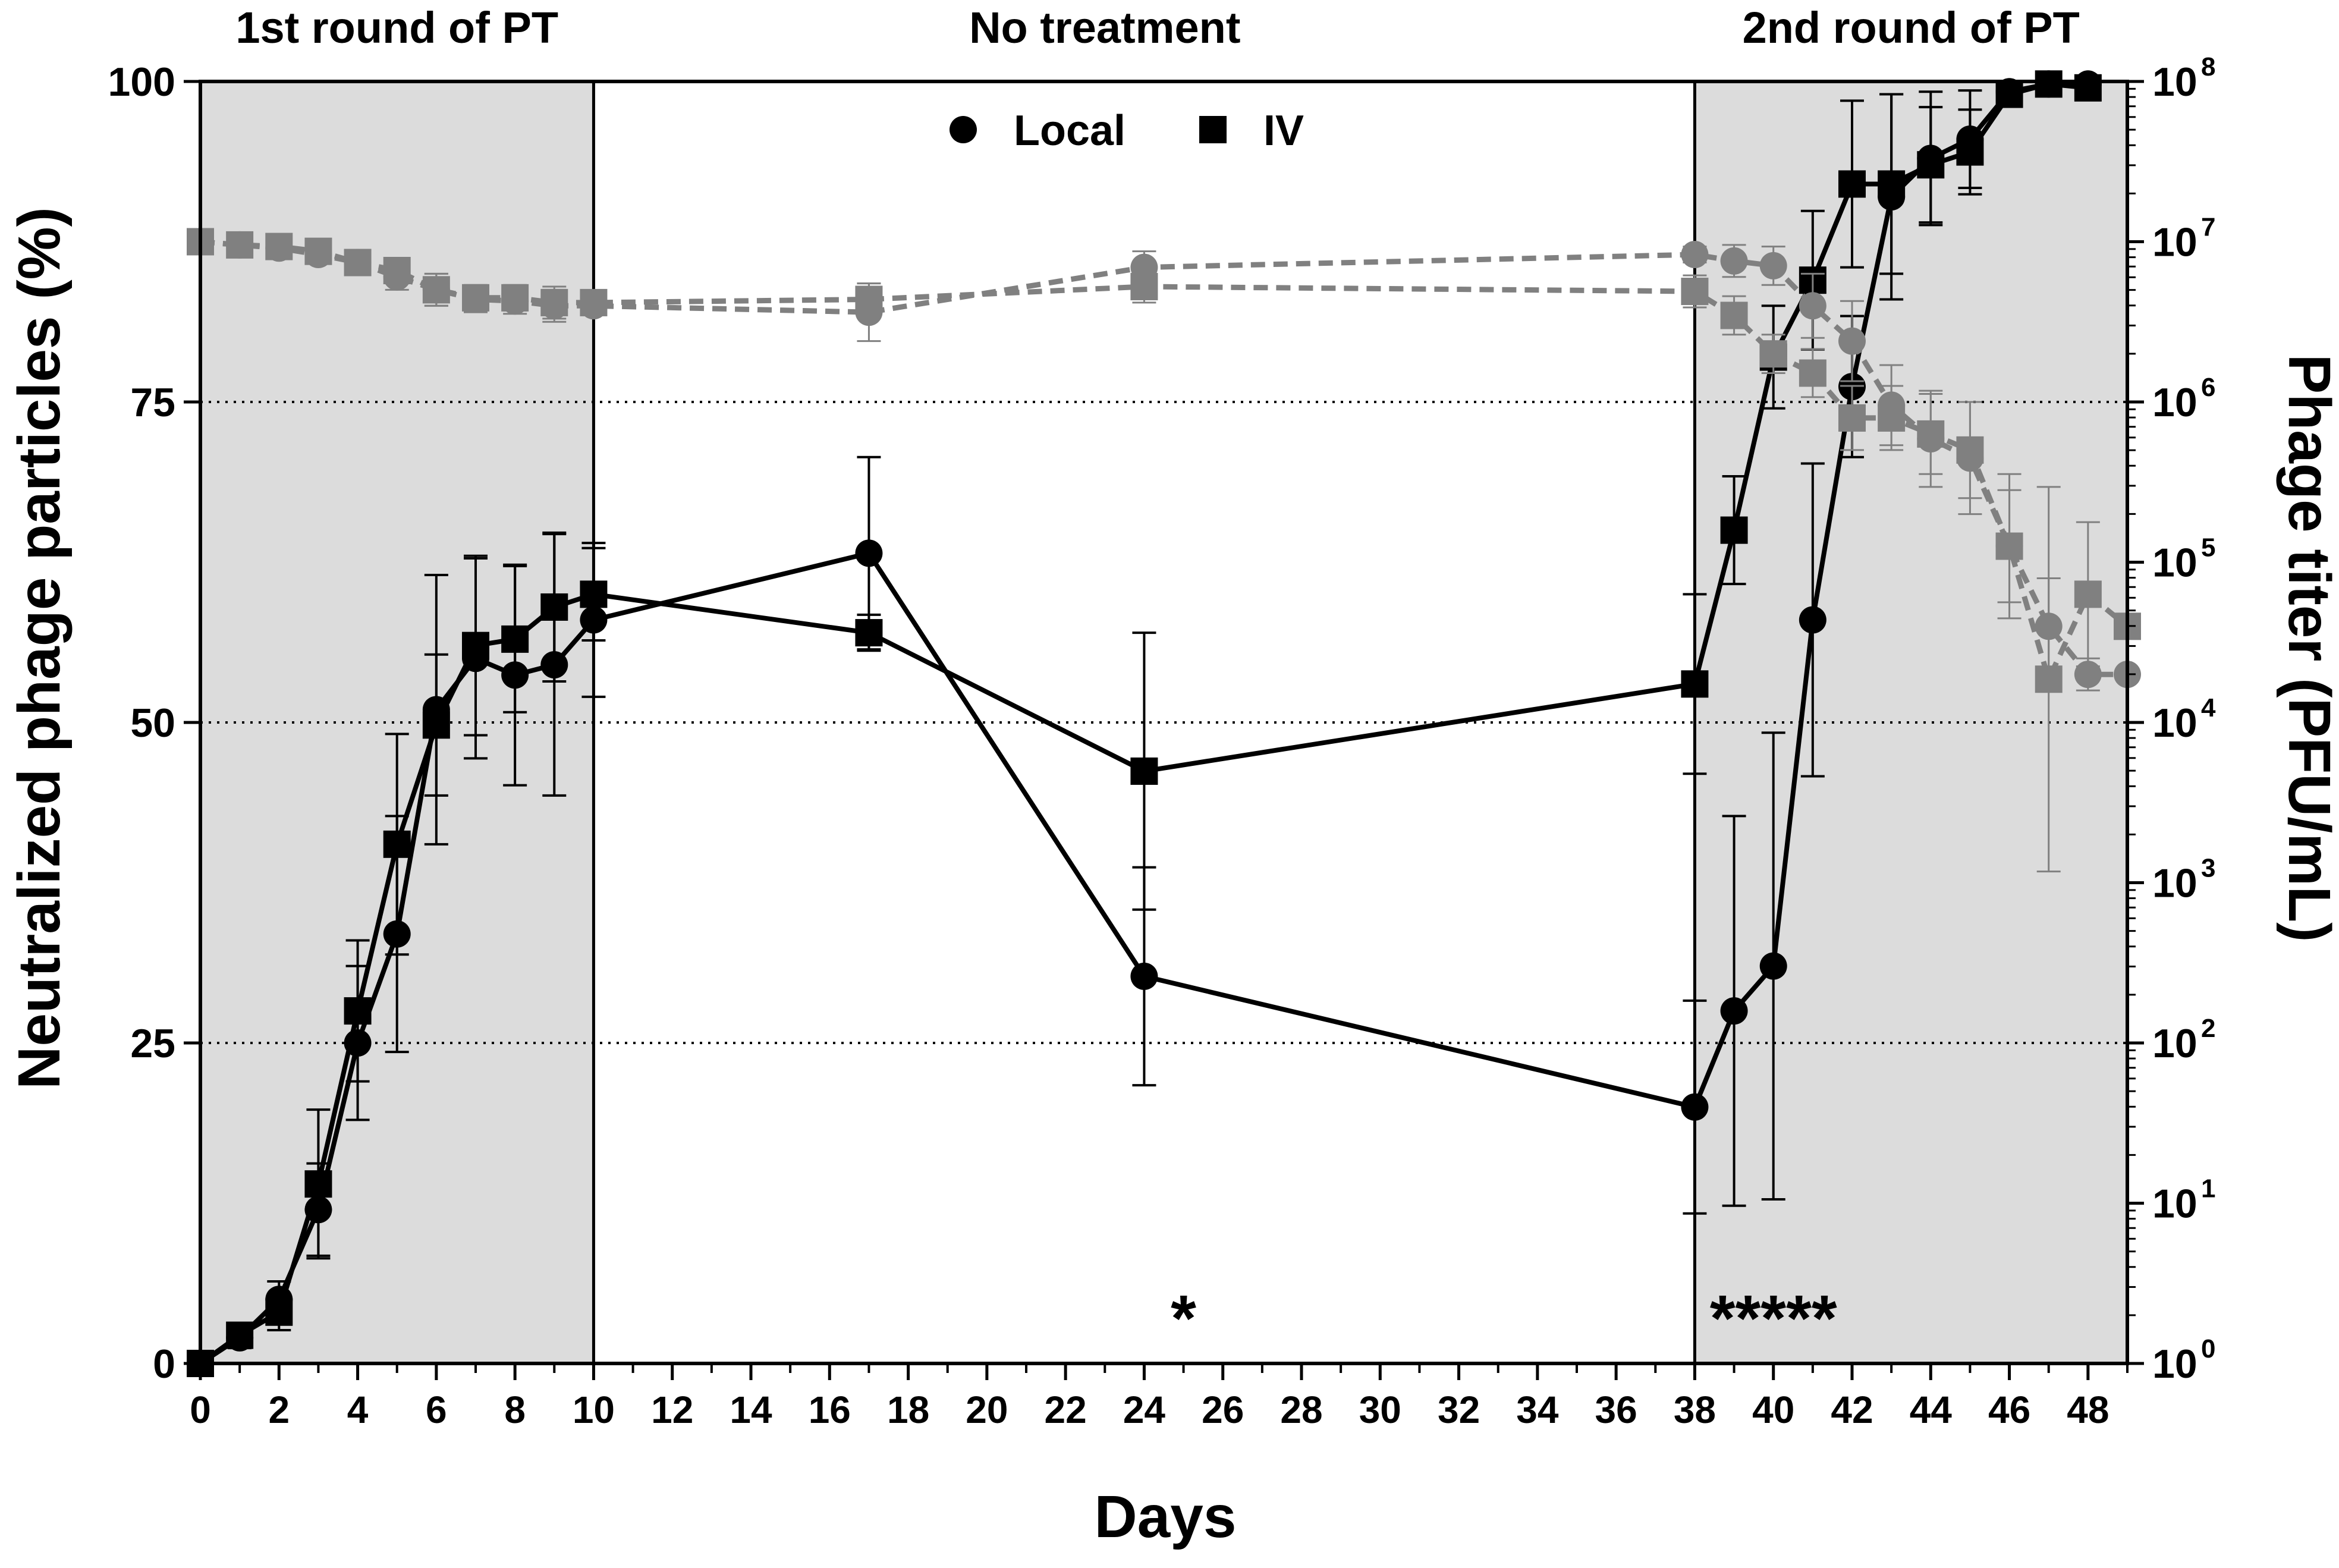 This screenshot has height=1568, width=2339. What do you see at coordinates (2208, 227) in the screenshot?
I see `y2-tick-label-exponent: 7` at bounding box center [2208, 227].